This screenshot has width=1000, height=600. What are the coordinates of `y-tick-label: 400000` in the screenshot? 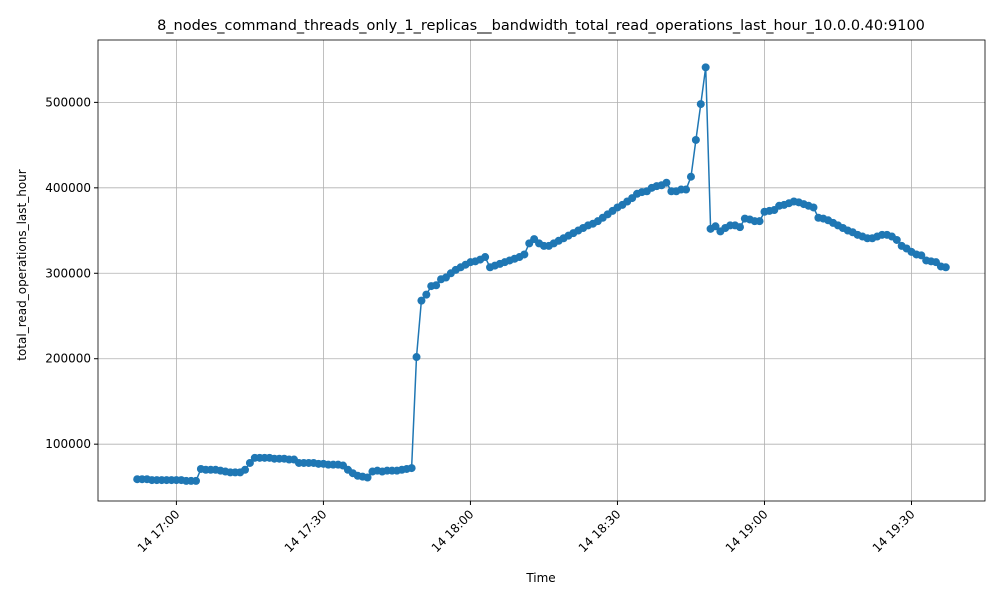 It's located at (68, 188).